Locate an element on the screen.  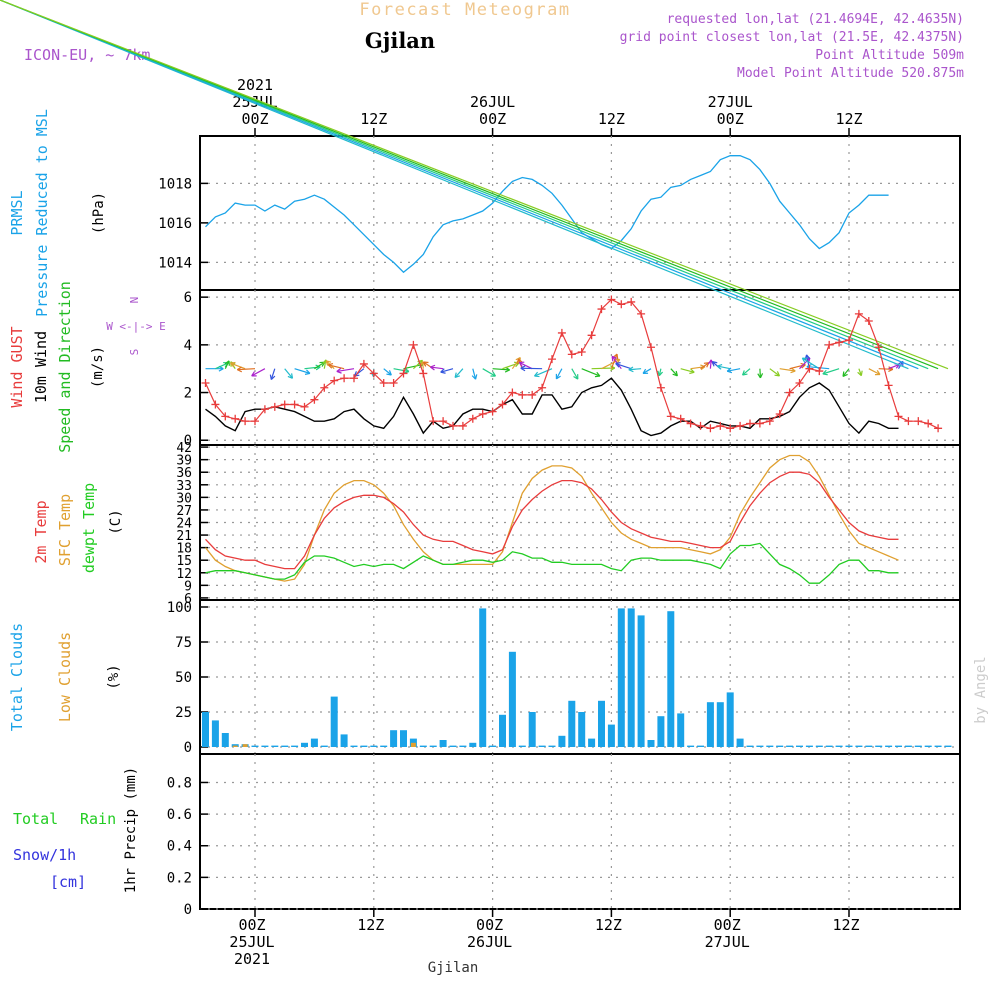
wind-grid is located at coordinates (580, 367).